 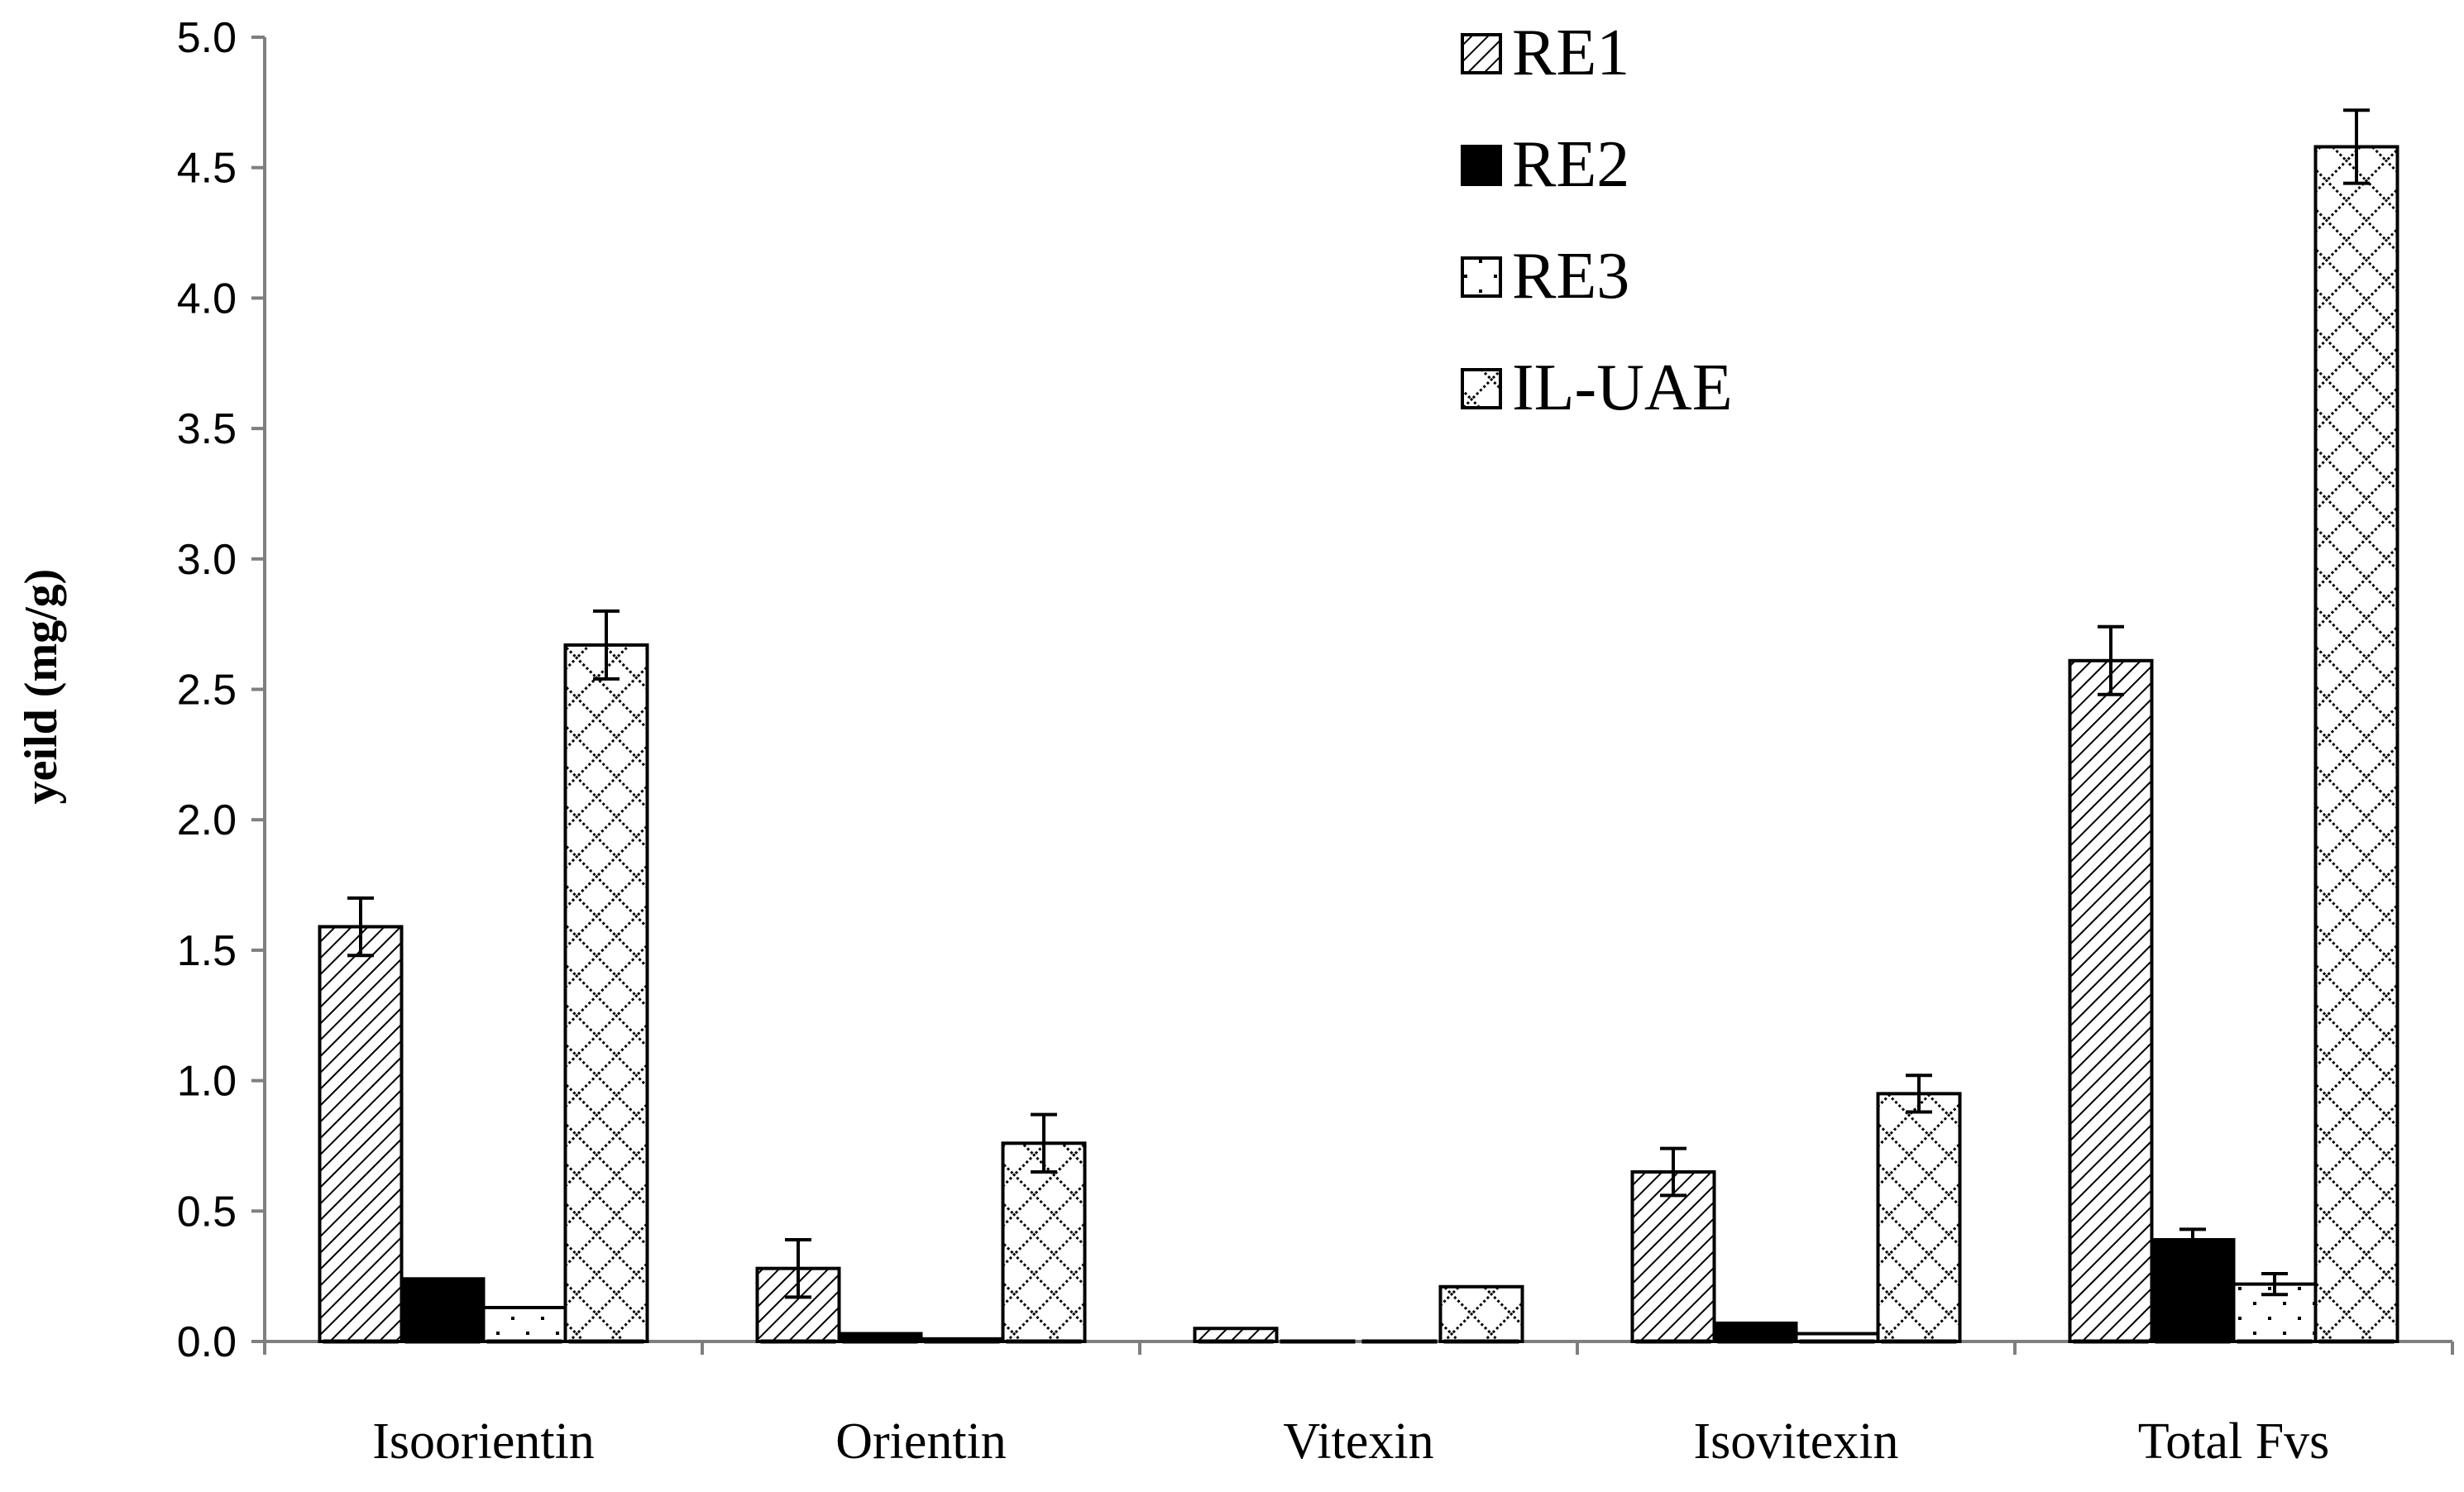 What do you see at coordinates (1622, 387) in the screenshot?
I see `legend-label: IL-UAE` at bounding box center [1622, 387].